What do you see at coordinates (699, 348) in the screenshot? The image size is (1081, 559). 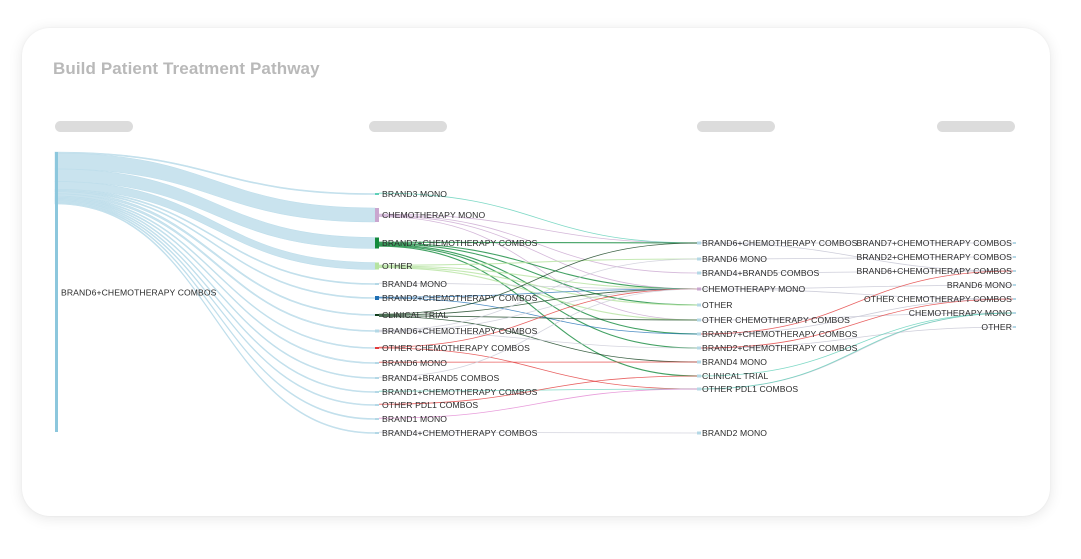 I see `node-third-brand2-chemotherapy-combos` at bounding box center [699, 348].